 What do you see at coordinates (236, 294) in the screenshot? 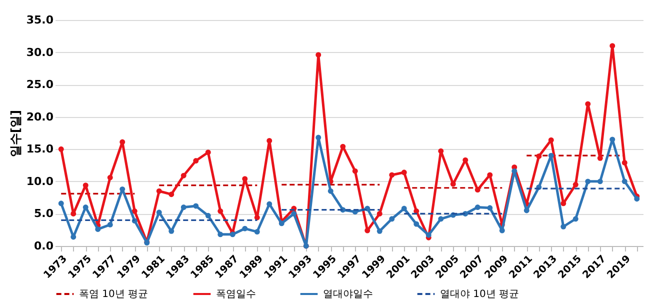
I see `legend-label: 폭염일수` at bounding box center [236, 294].